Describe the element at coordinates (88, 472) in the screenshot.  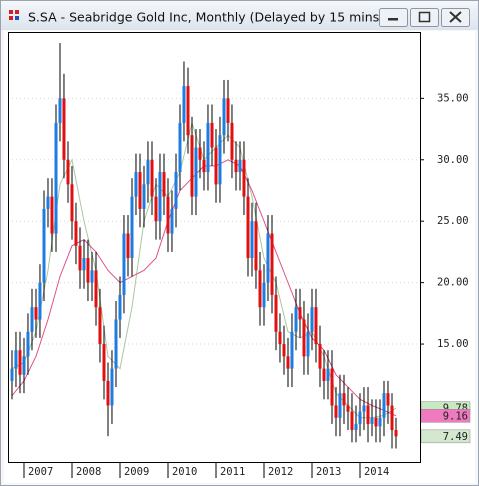
I see `x-tick-label: 2008` at that location.